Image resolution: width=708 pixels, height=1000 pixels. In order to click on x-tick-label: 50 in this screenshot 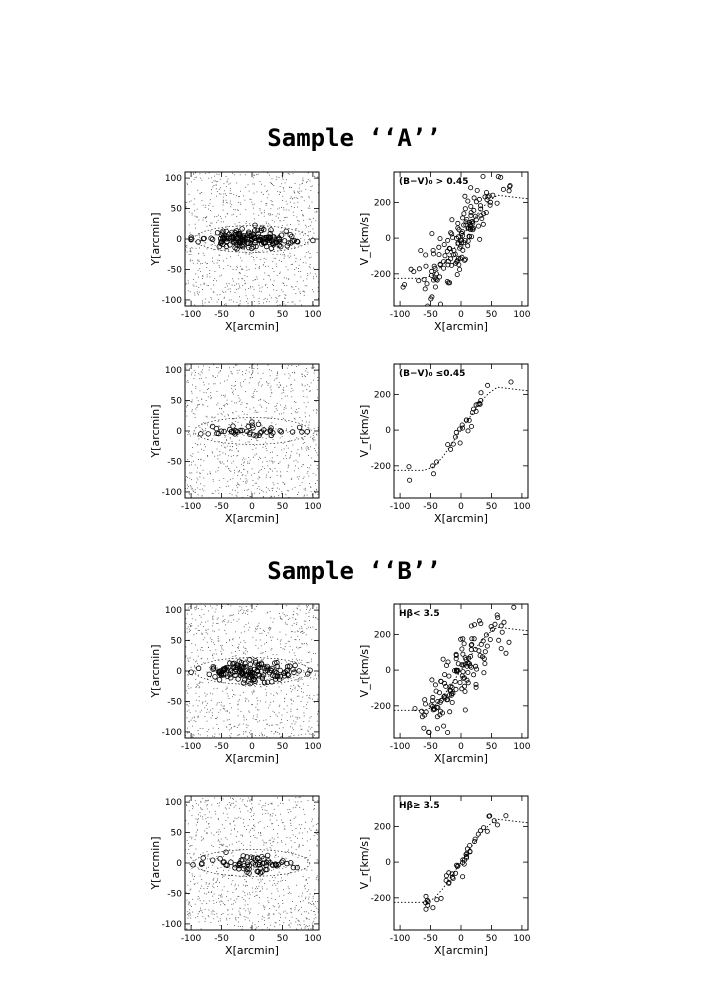, I will do `click(492, 507)`.